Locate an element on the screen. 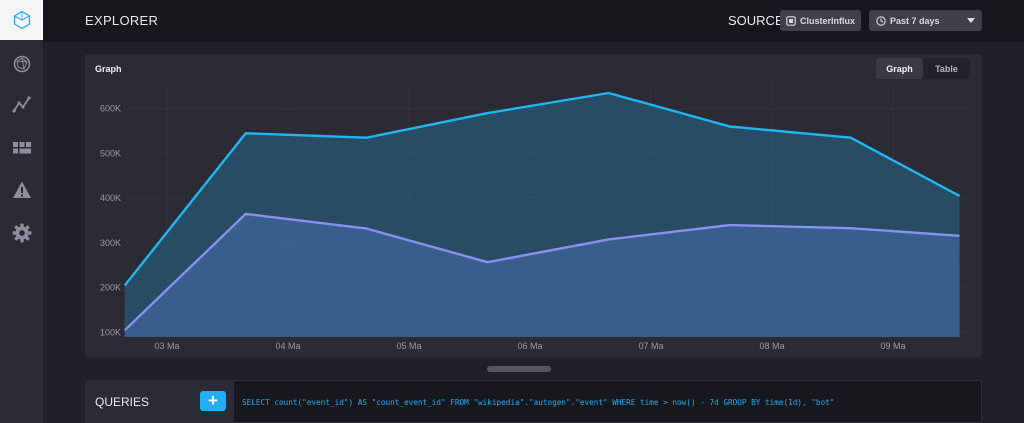 This screenshot has height=423, width=1024. y-tick-label: 100K is located at coordinates (110, 333).